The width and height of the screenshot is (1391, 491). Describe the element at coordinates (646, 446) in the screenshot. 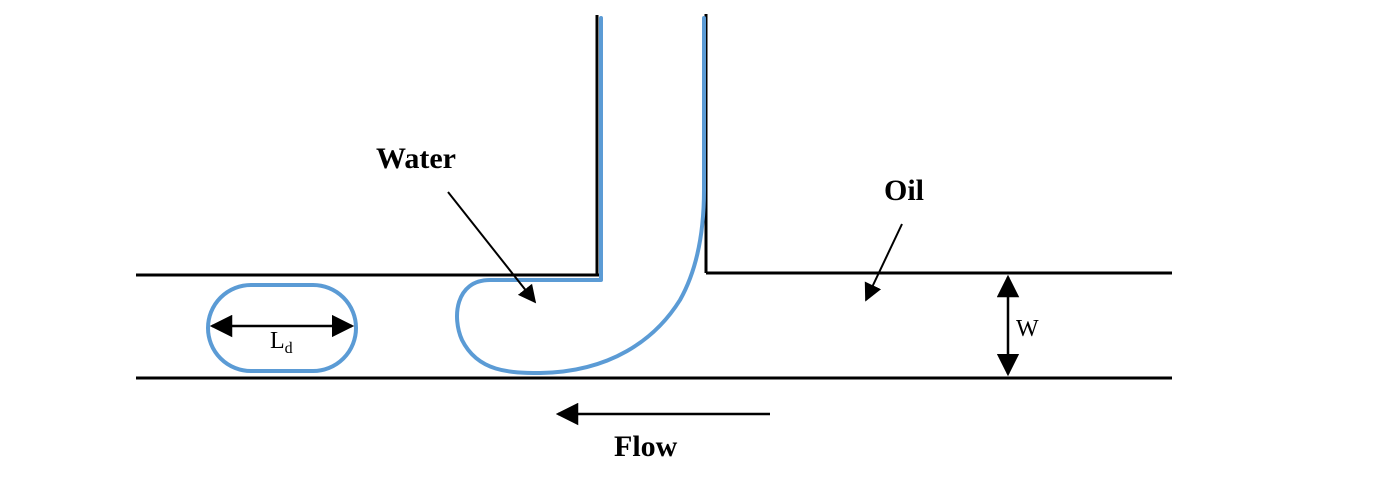

I see `flow-label: Flow` at that location.